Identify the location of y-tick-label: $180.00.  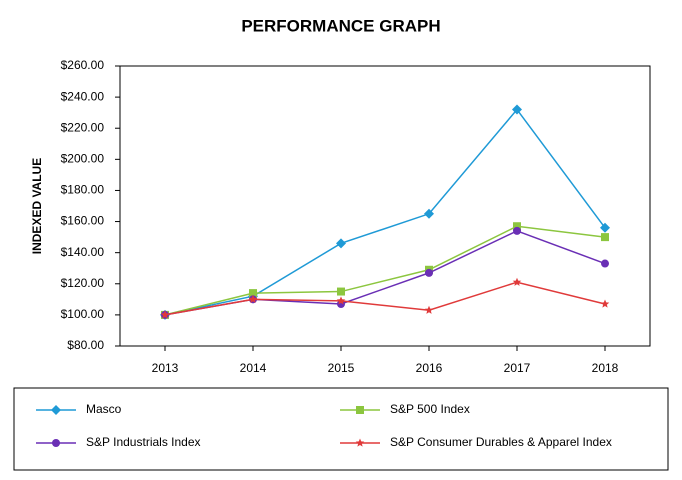
(83, 190).